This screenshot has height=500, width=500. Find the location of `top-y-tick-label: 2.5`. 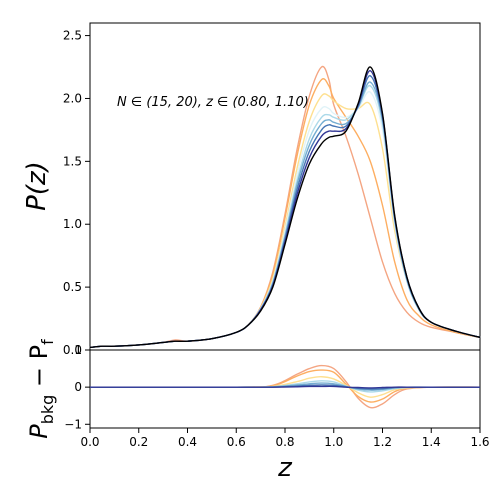

top-y-tick-label: 2.5 is located at coordinates (72, 36).